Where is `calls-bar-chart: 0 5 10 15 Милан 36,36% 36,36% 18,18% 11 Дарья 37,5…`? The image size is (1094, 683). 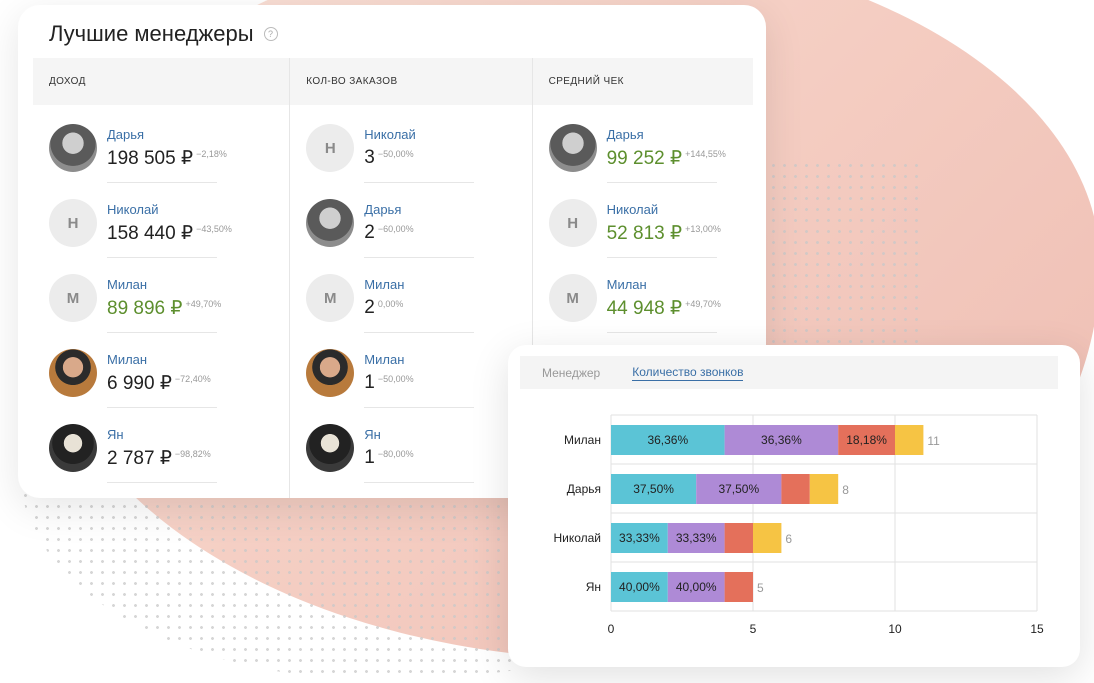
calls-bar-chart: 0 5 10 15 Милан 36,36% 36,36% 18,18% 11 Дарья 37,5… is located at coordinates (798, 525).